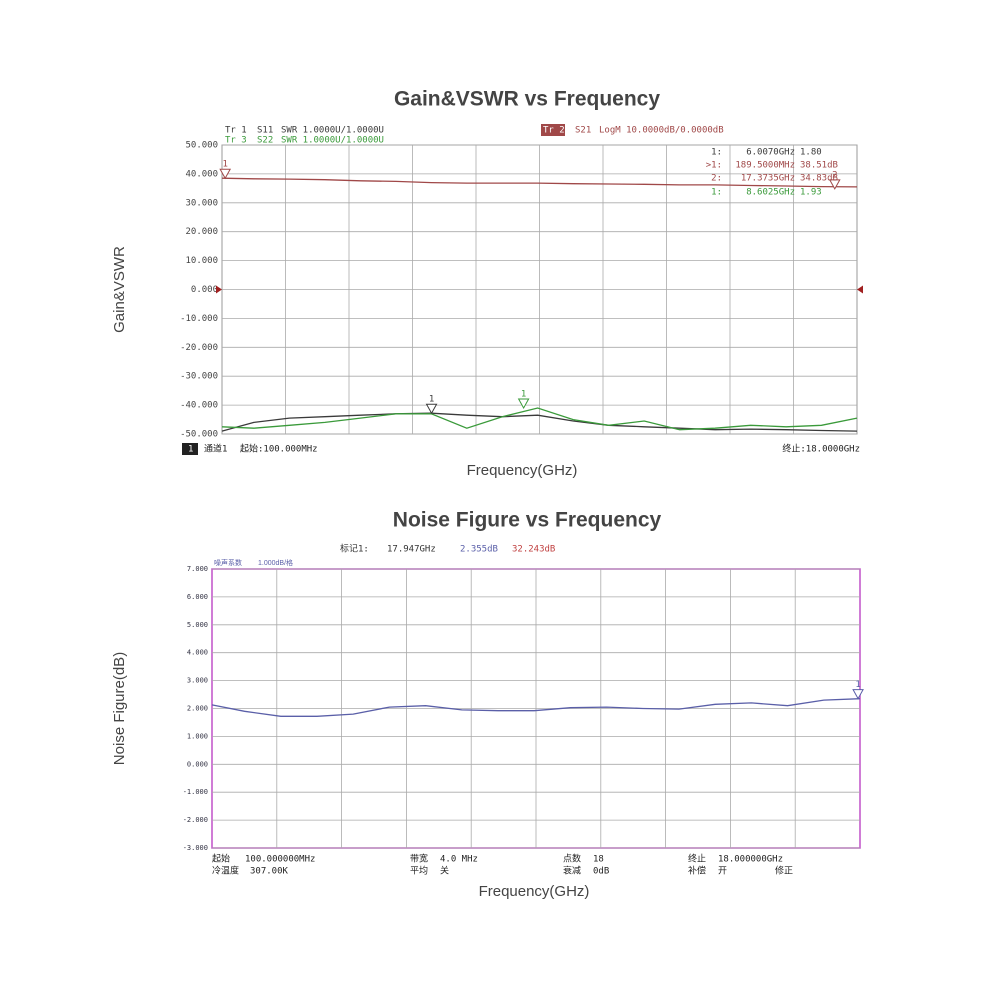 The image size is (1000, 1000). I want to click on y-tick-label: -30.000, so click(199, 377).